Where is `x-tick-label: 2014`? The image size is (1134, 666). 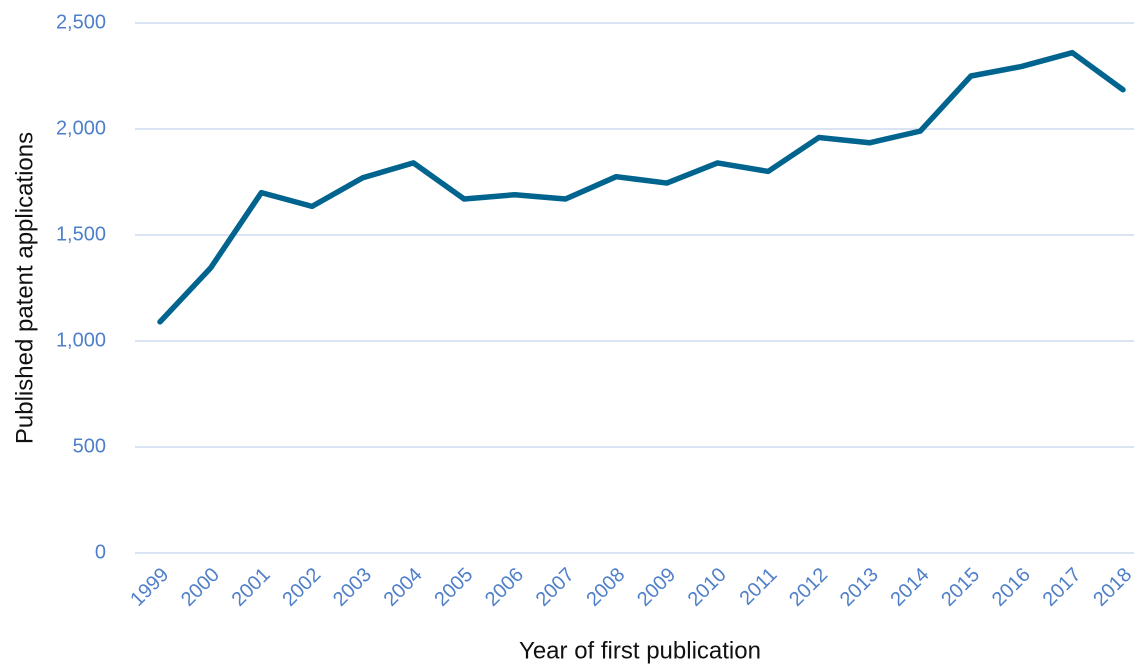
x-tick-label: 2014 is located at coordinates (910, 587).